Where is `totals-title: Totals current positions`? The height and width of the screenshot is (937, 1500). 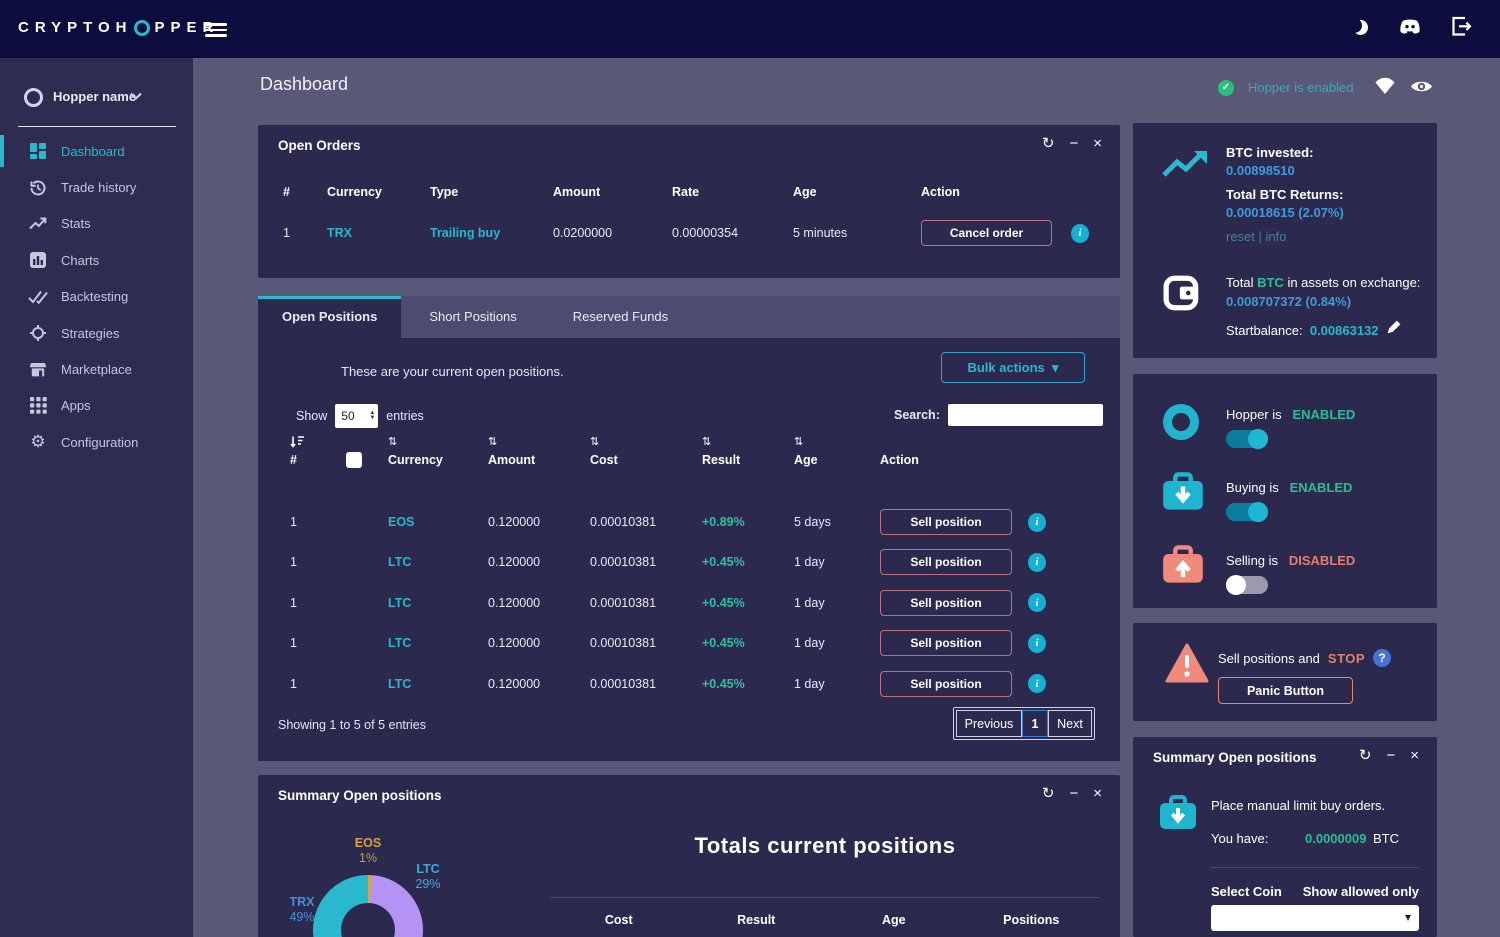
totals-title: Totals current positions is located at coordinates (825, 845).